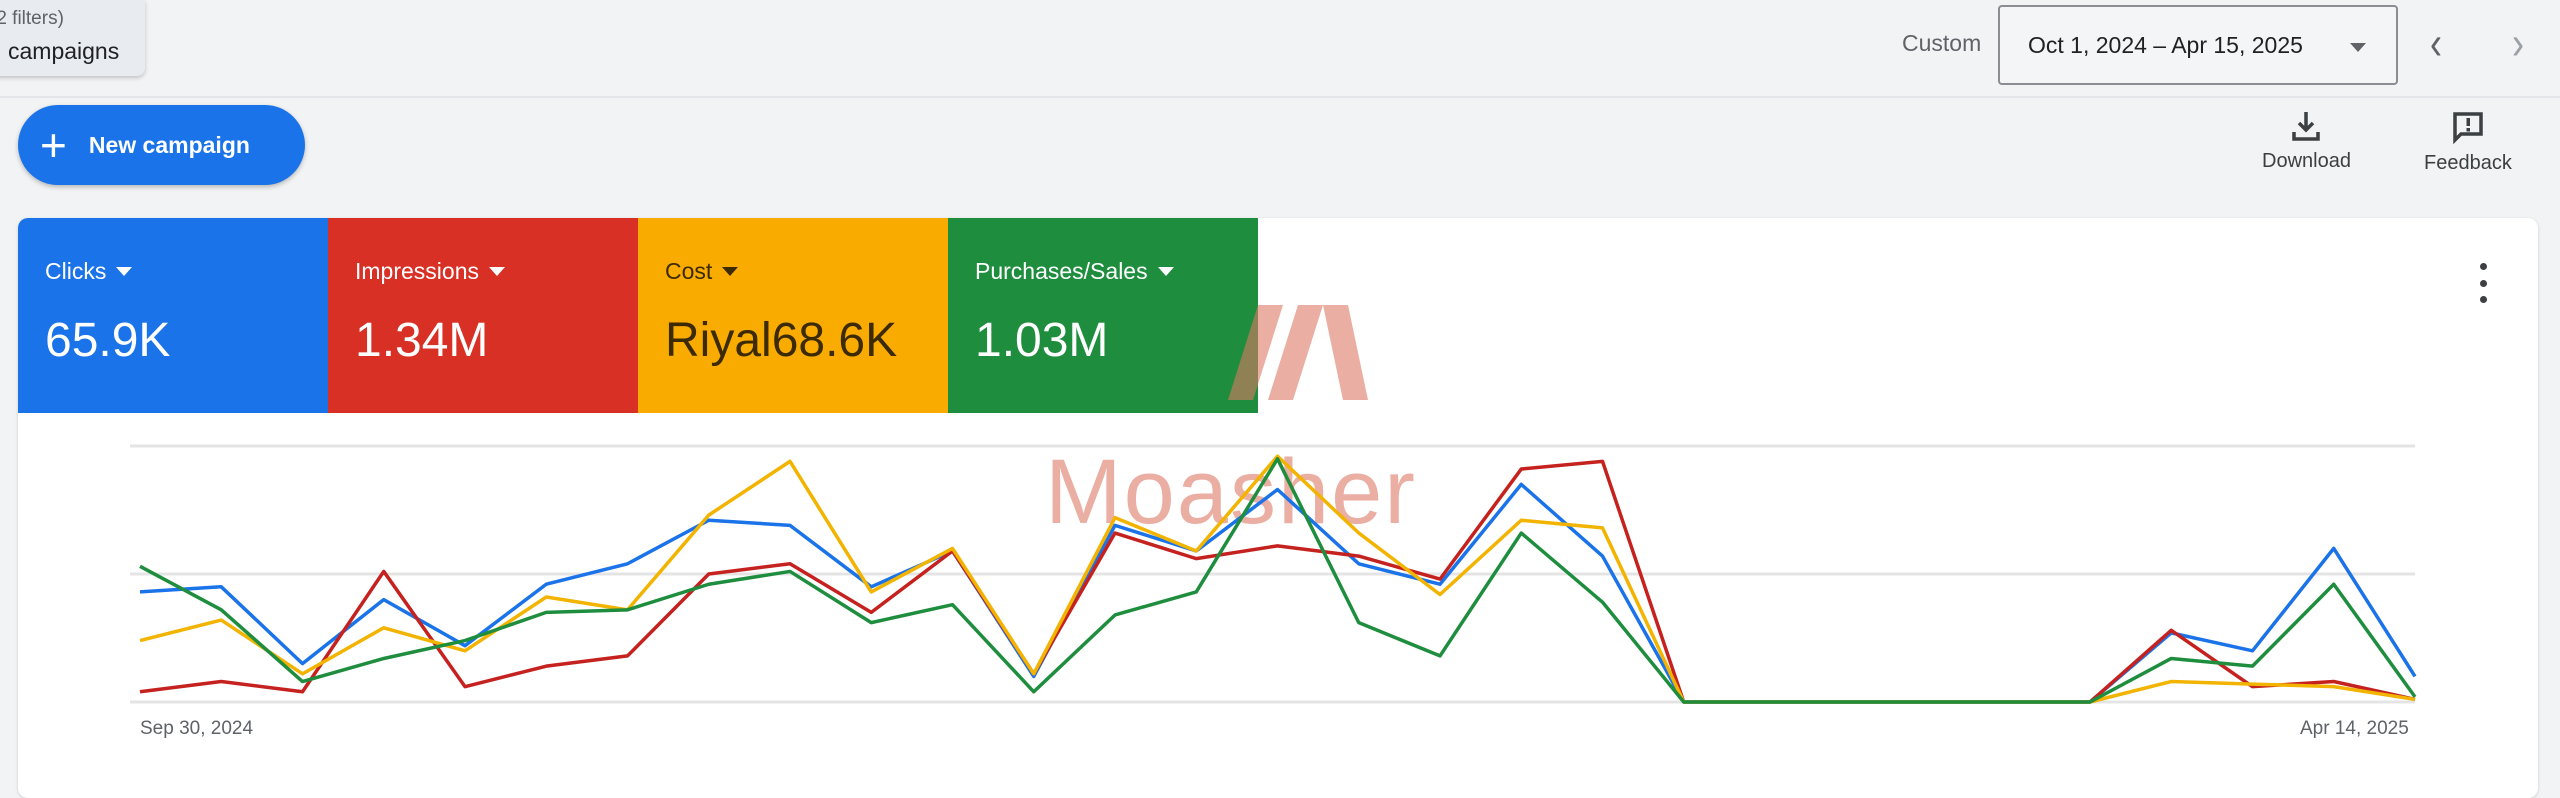 This screenshot has height=798, width=2560. What do you see at coordinates (197, 728) in the screenshot?
I see `x-axis-start-label: Sep 30, 2024` at bounding box center [197, 728].